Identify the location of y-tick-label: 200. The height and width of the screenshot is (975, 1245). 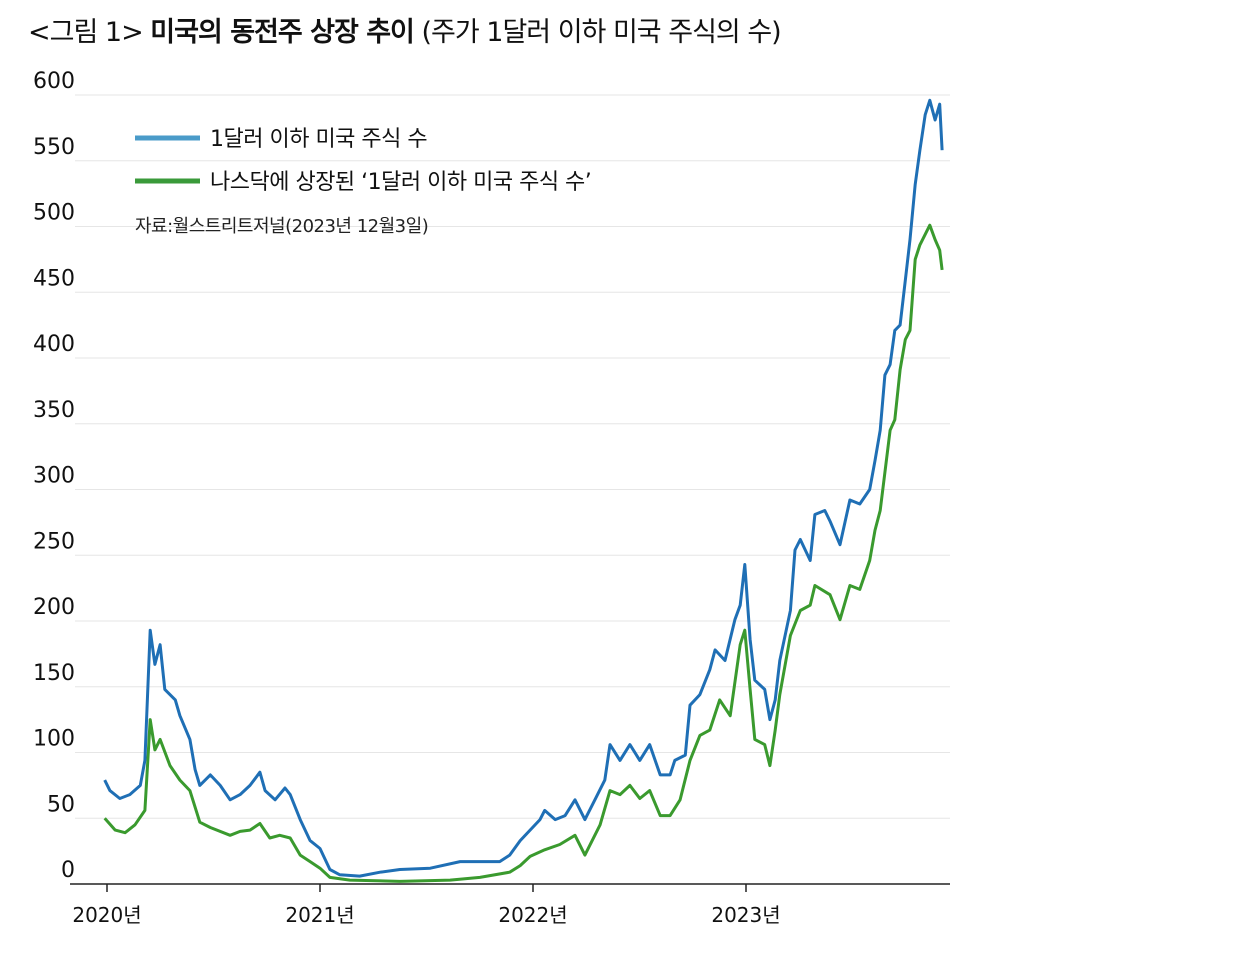
(54, 607).